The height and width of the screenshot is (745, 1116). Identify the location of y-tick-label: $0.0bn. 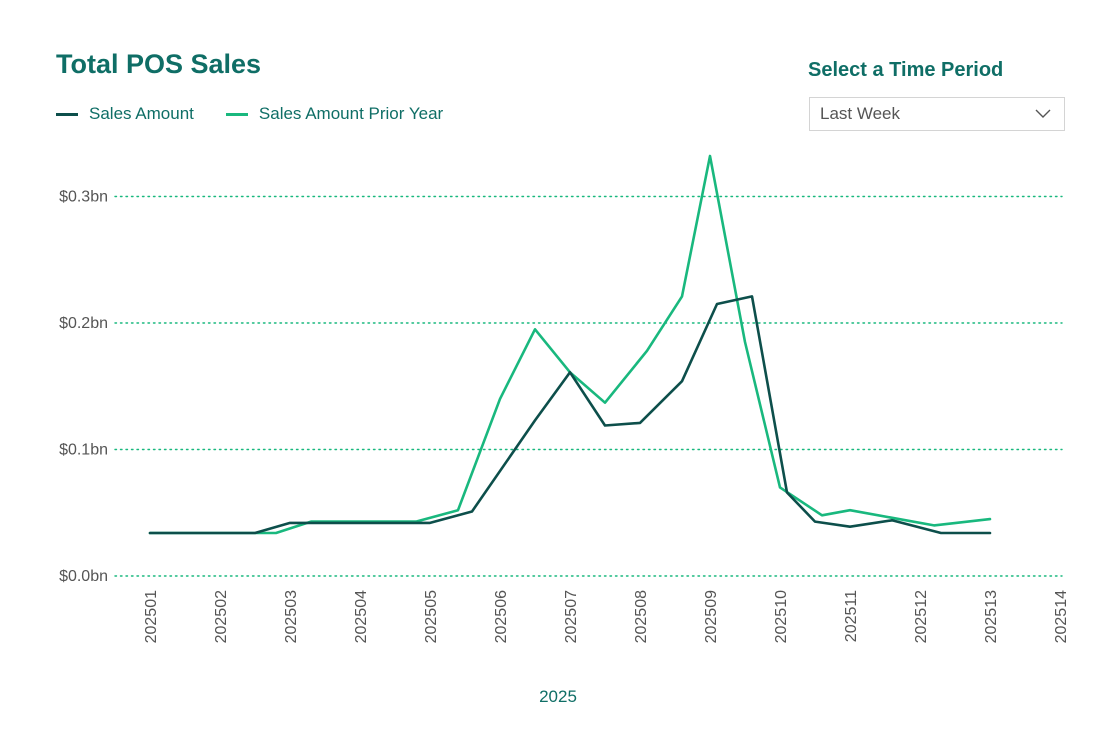
(83, 576).